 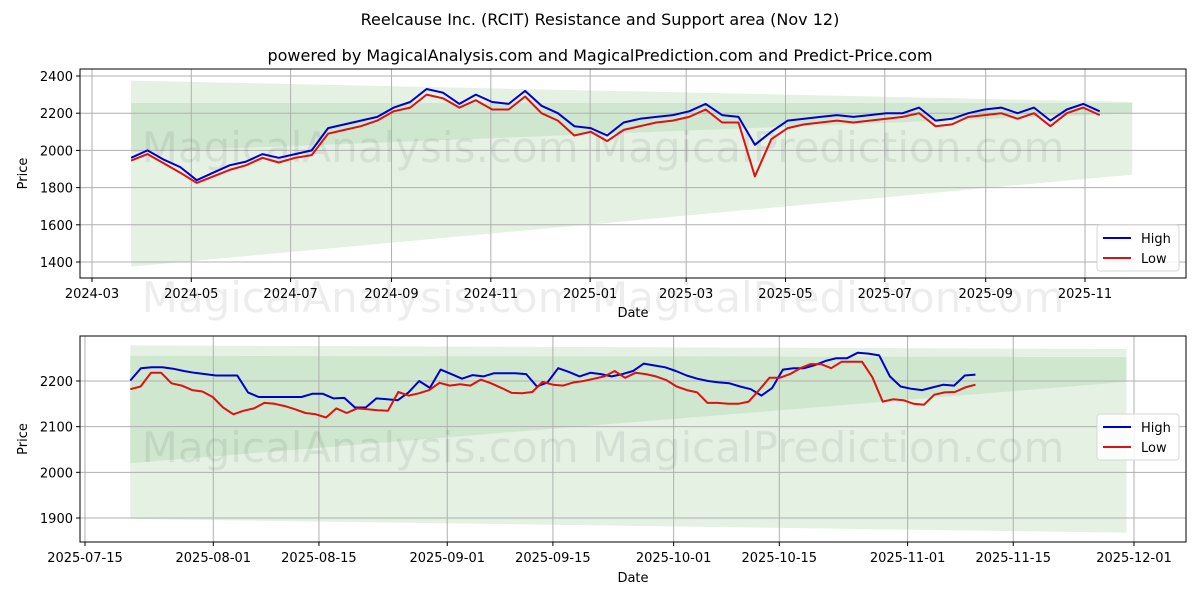 I want to click on y-tick-label: 2400, so click(x=56, y=77).